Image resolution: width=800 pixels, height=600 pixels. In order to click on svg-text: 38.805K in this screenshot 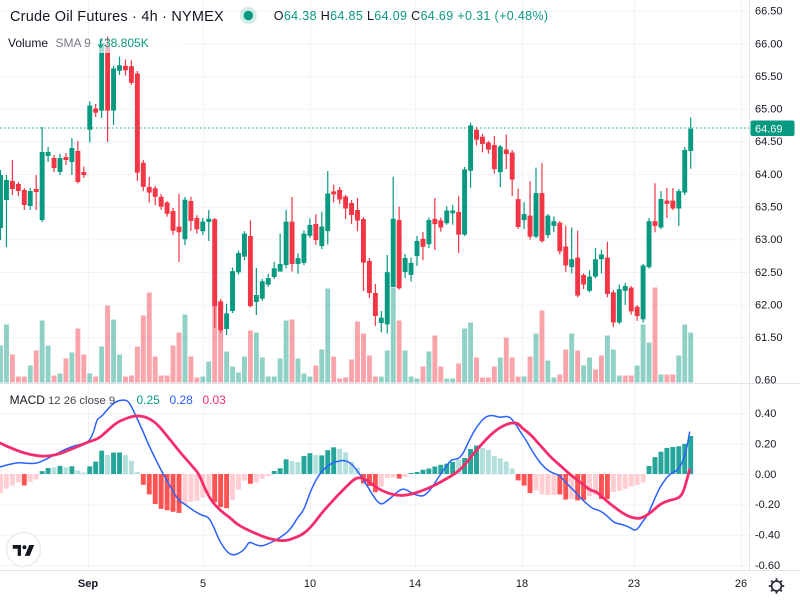, I will do `click(126, 43)`.